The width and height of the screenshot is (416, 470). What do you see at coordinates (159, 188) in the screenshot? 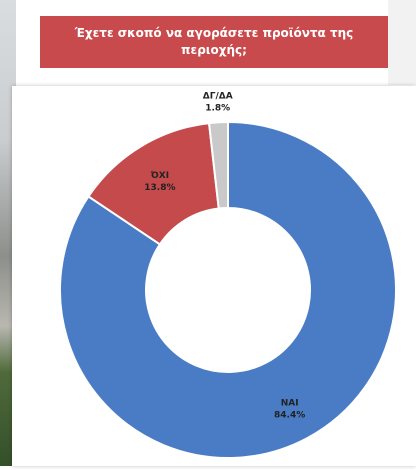
I see `slice-value-label: 13.8%` at bounding box center [159, 188].